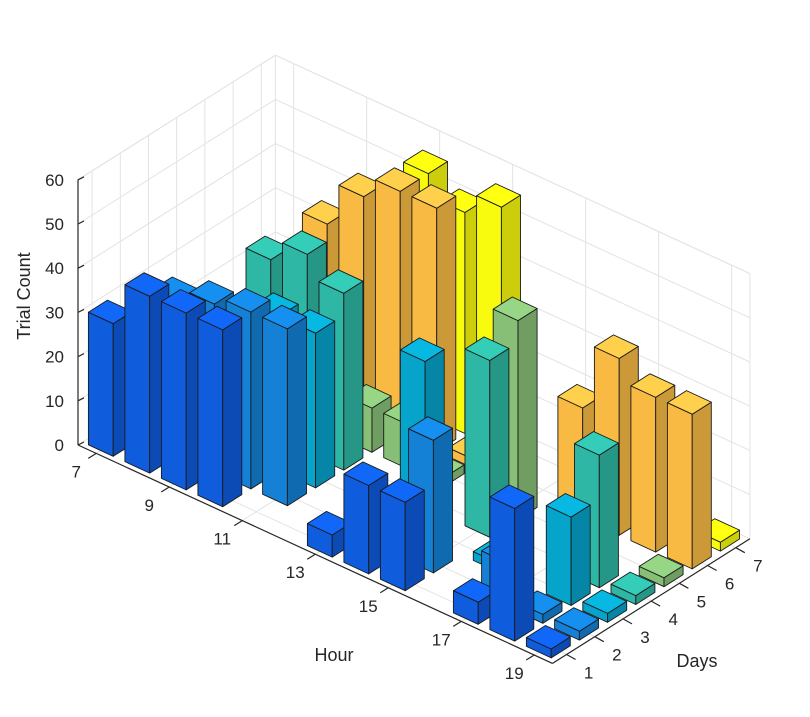 The height and width of the screenshot is (717, 810). Describe the element at coordinates (514, 673) in the screenshot. I see `x-tick-label: 19` at that location.